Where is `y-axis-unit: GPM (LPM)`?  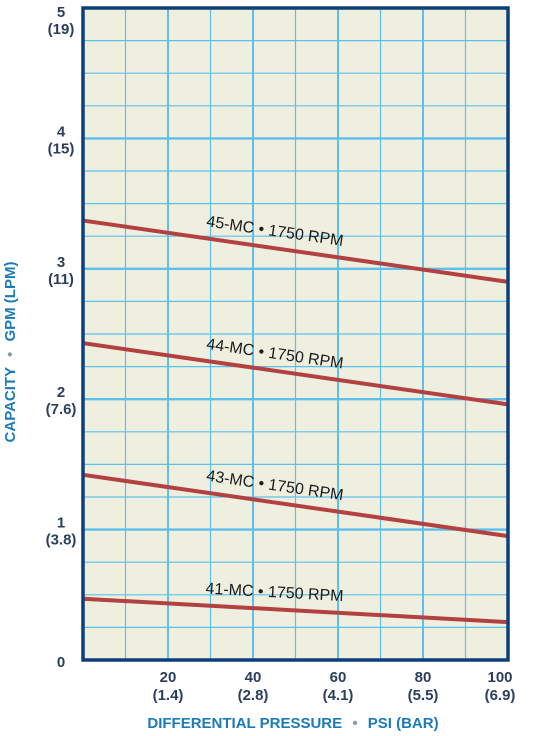 y-axis-unit: GPM (LPM) is located at coordinates (10, 302).